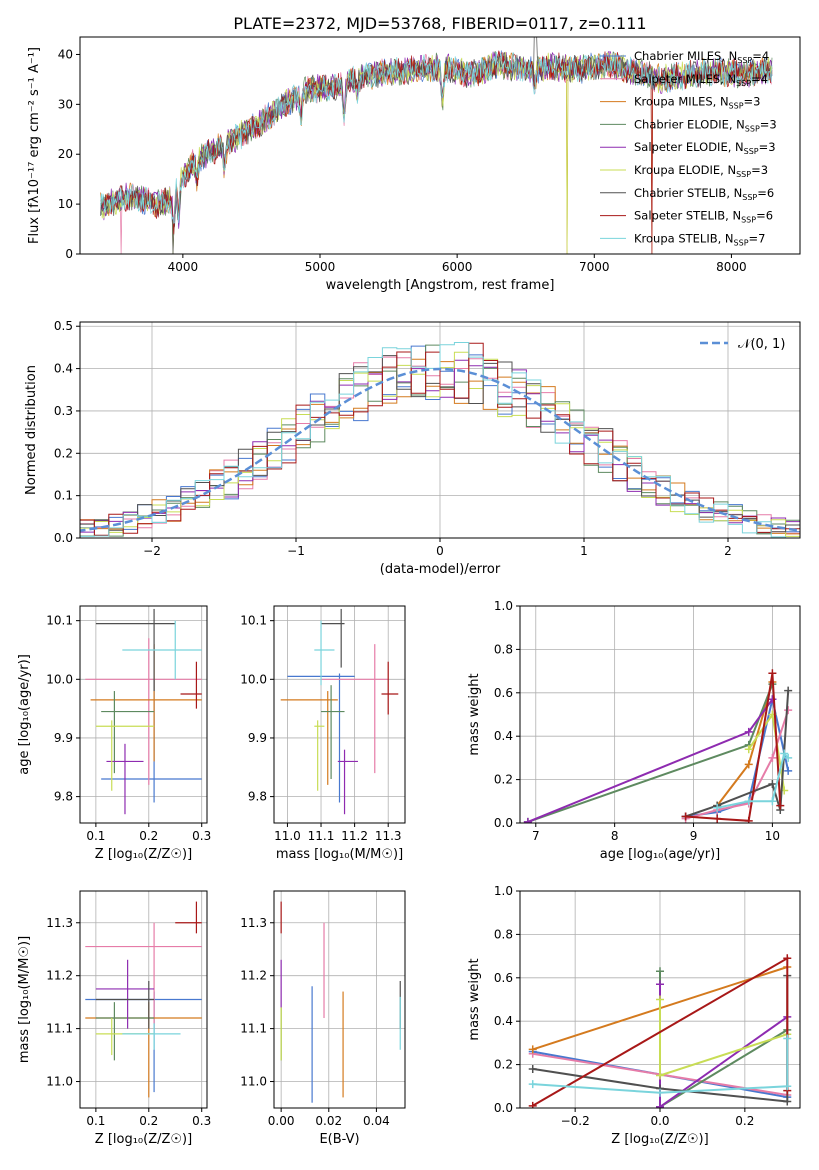 The image size is (819, 1170). Describe the element at coordinates (694, 836) in the screenshot. I see `x-tick-label: 9` at that location.